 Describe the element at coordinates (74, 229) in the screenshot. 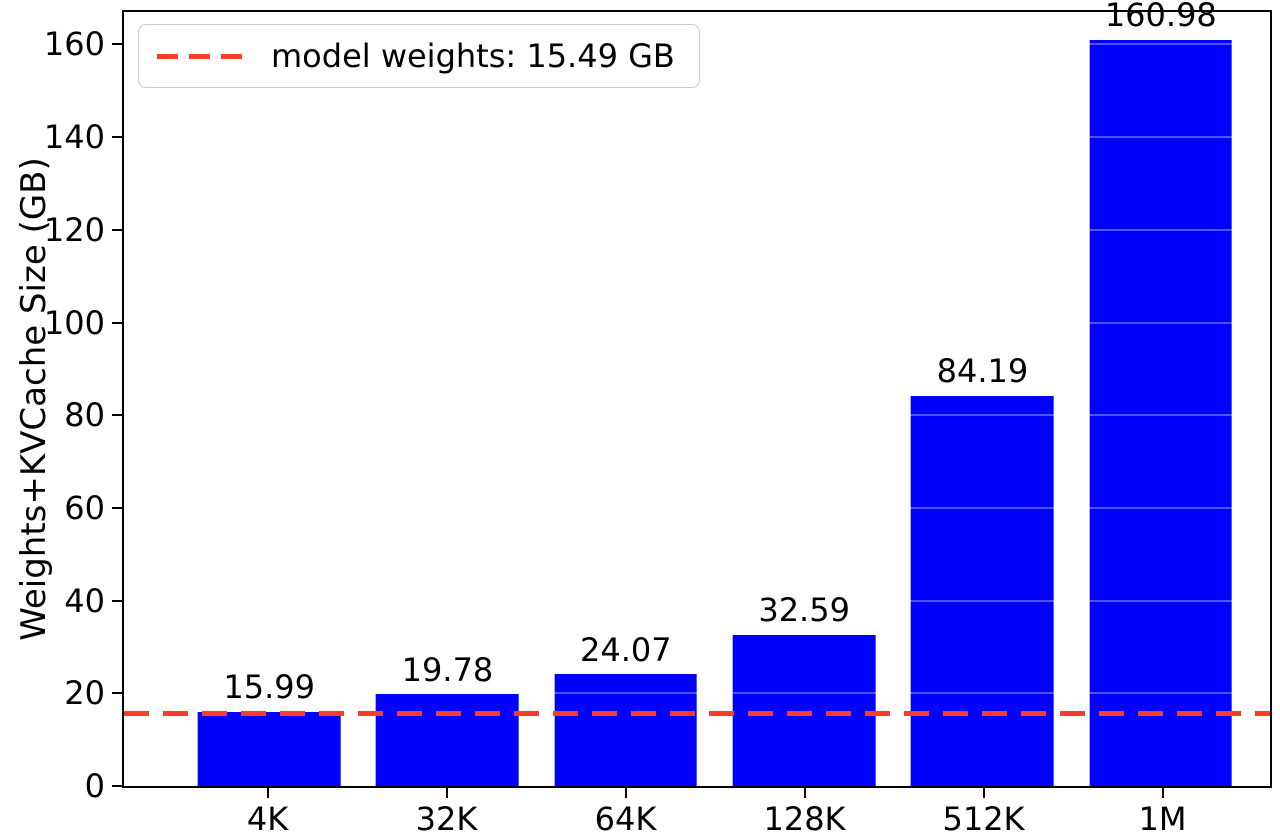

I see `y-tick-label: 120` at that location.